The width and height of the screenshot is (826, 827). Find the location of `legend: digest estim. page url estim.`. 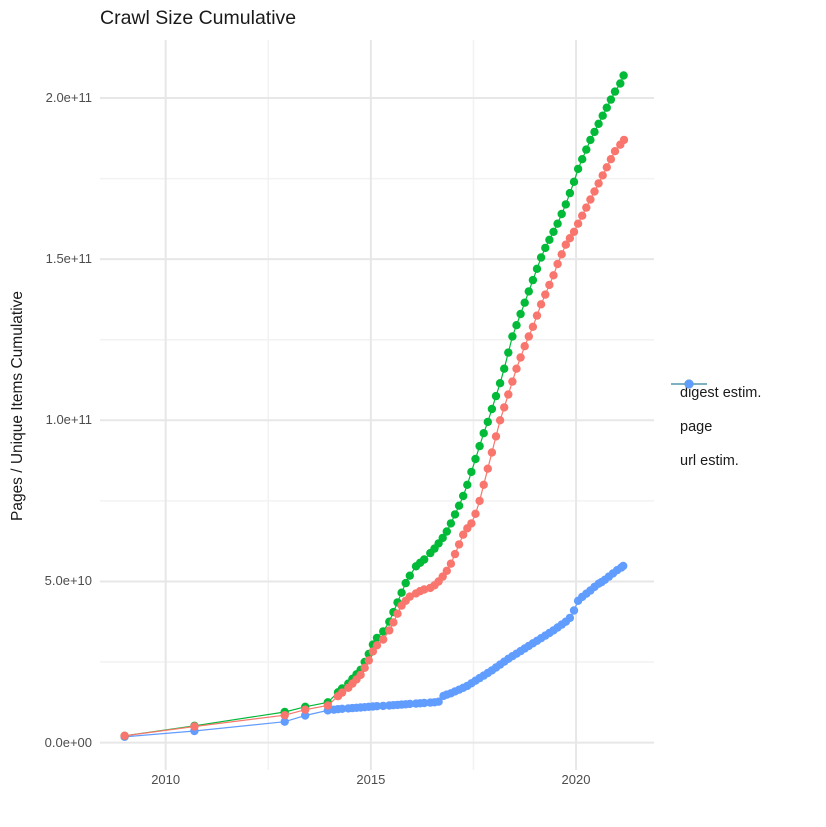

legend: digest estim. page url estim. is located at coordinates (715, 427).